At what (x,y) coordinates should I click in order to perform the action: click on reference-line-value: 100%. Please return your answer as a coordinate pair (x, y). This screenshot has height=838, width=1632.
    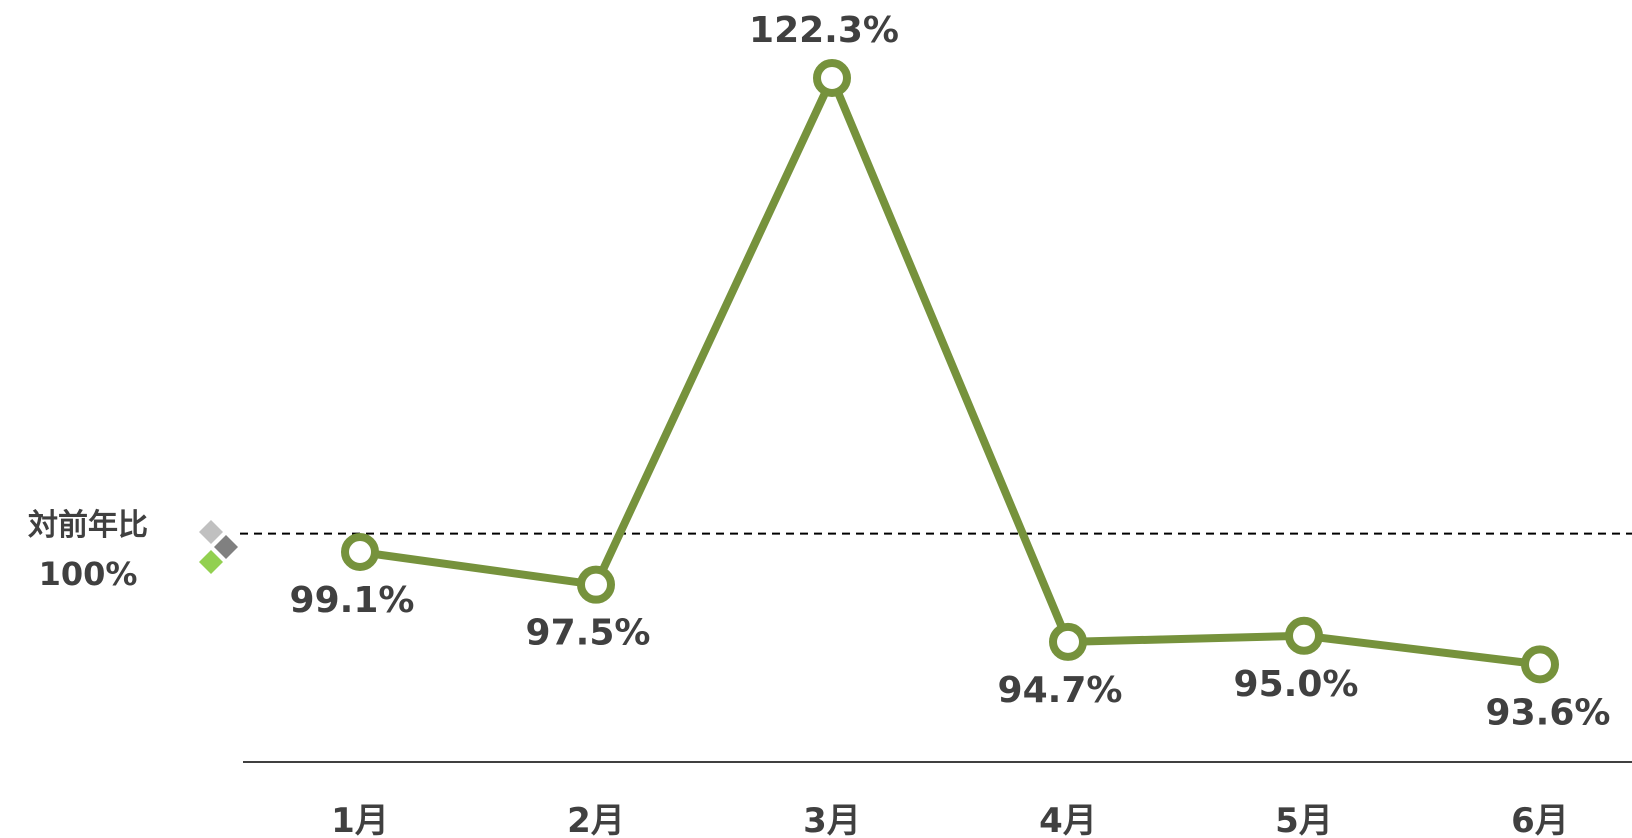
    Looking at the image, I should click on (88, 574).